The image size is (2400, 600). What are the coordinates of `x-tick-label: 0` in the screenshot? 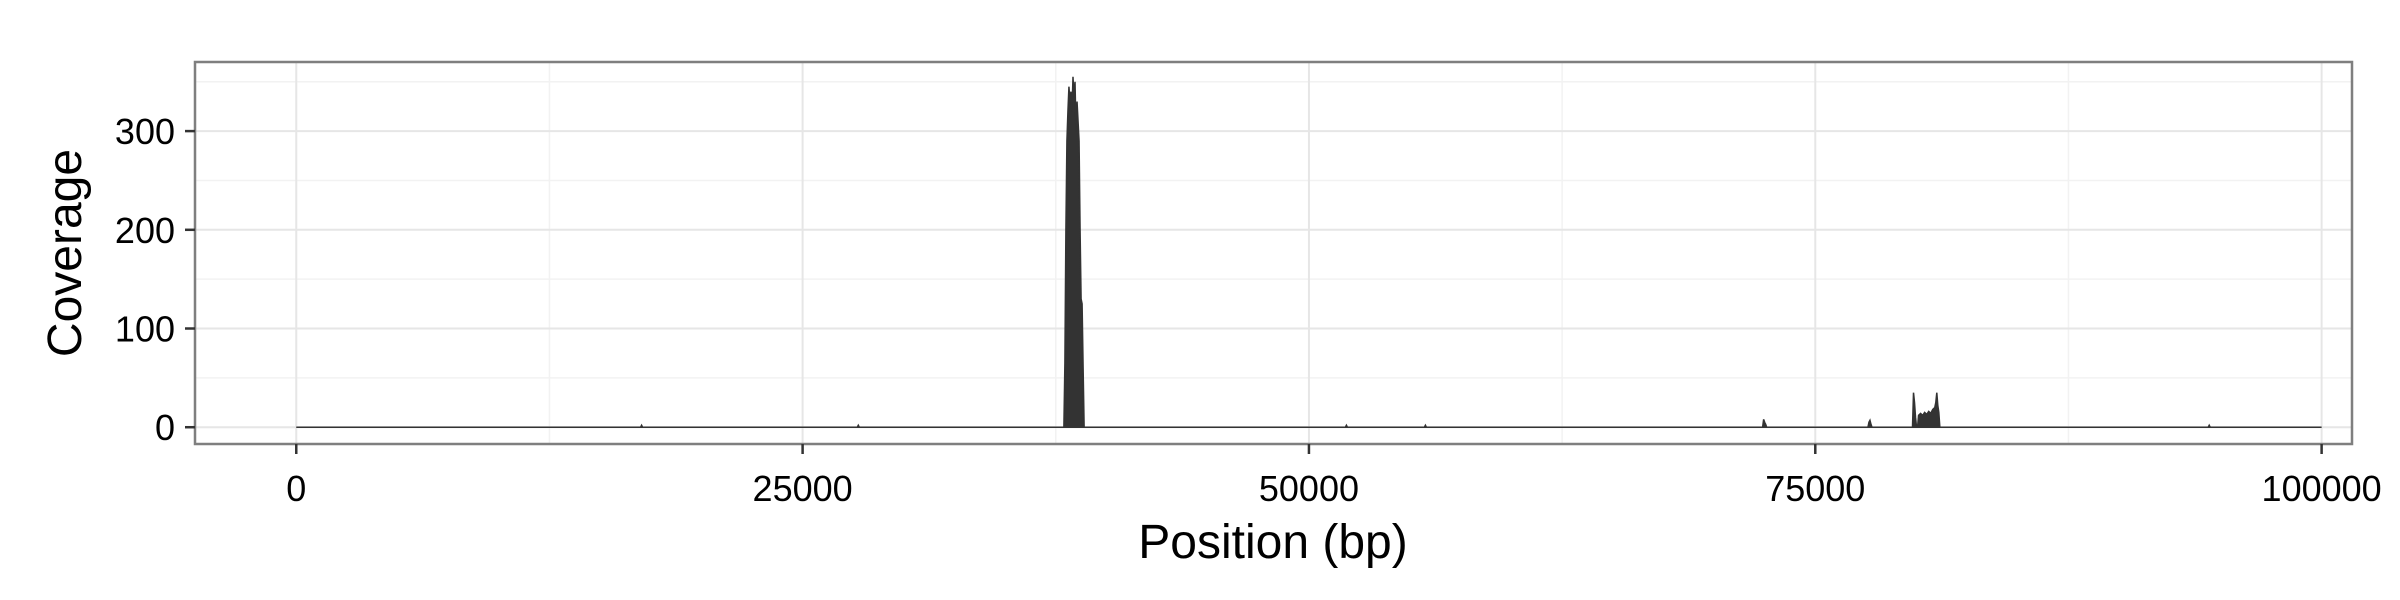 It's located at (296, 488).